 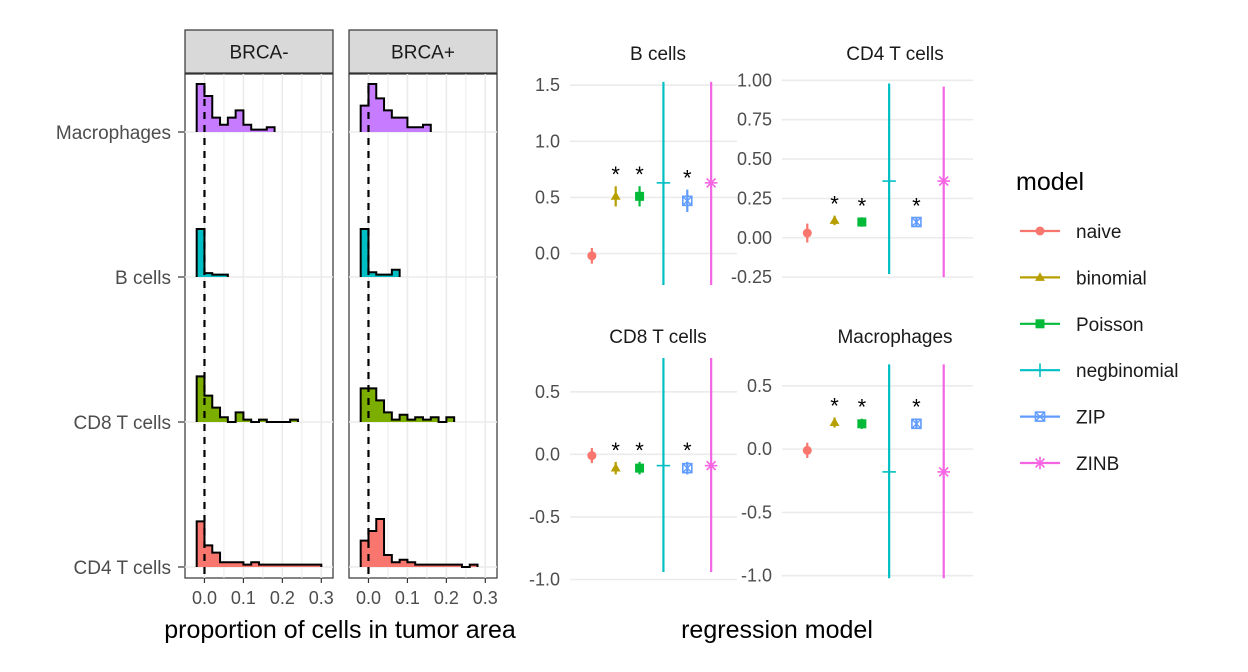 What do you see at coordinates (340, 630) in the screenshot?
I see `histogram-x-axis-title: proportion of cells in tumor area` at bounding box center [340, 630].